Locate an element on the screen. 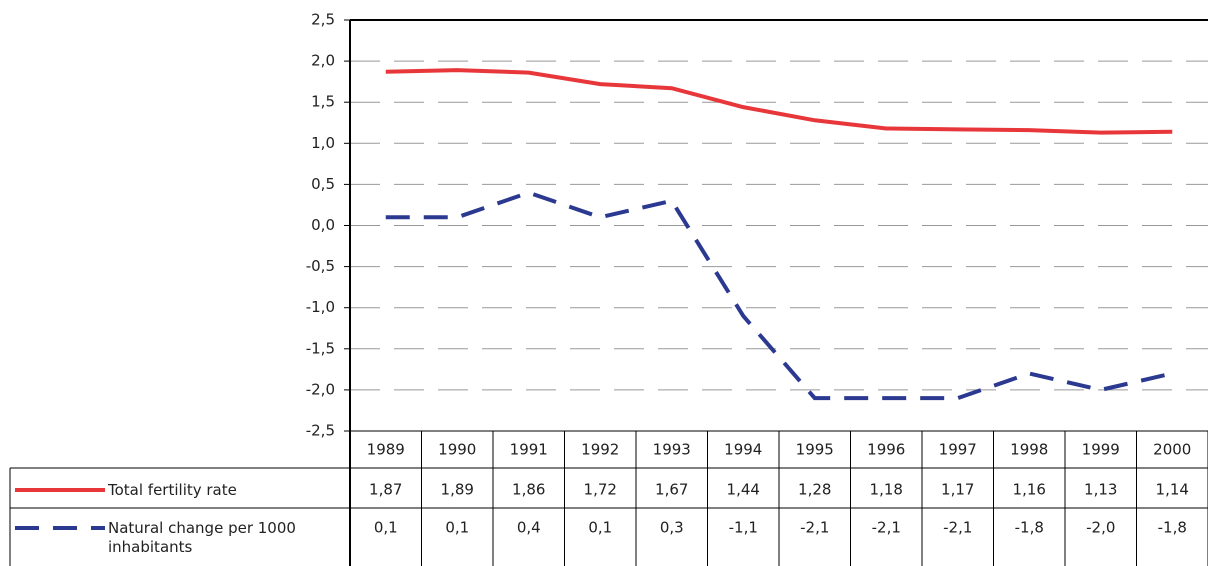 The image size is (1208, 566). data-label: 1,89 is located at coordinates (457, 490).